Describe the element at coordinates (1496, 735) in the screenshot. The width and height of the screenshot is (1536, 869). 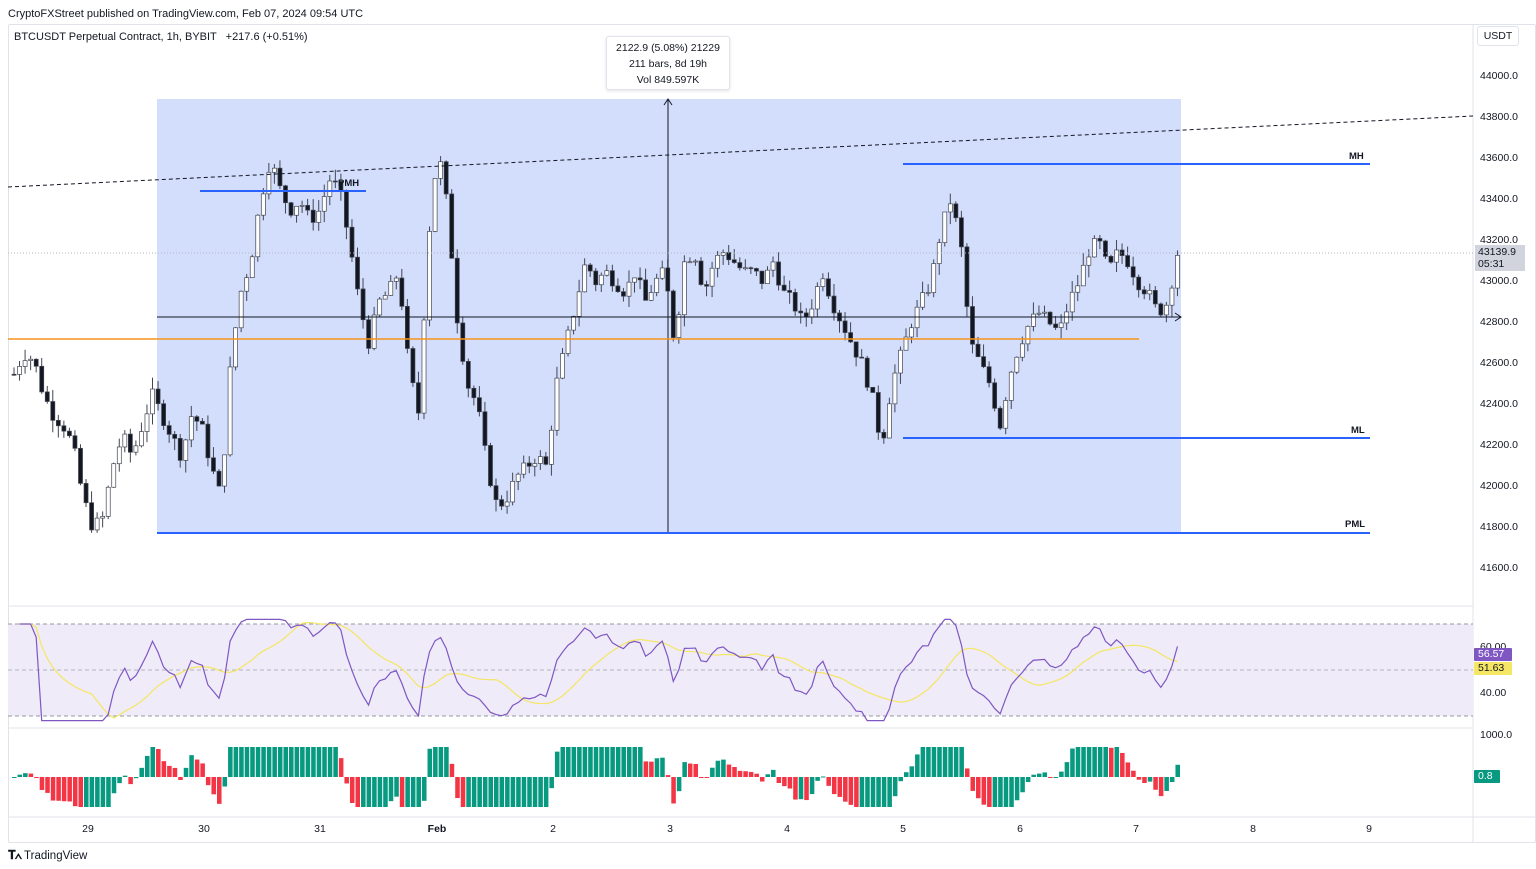
I see `osc-tick-1000: 1000.0` at that location.